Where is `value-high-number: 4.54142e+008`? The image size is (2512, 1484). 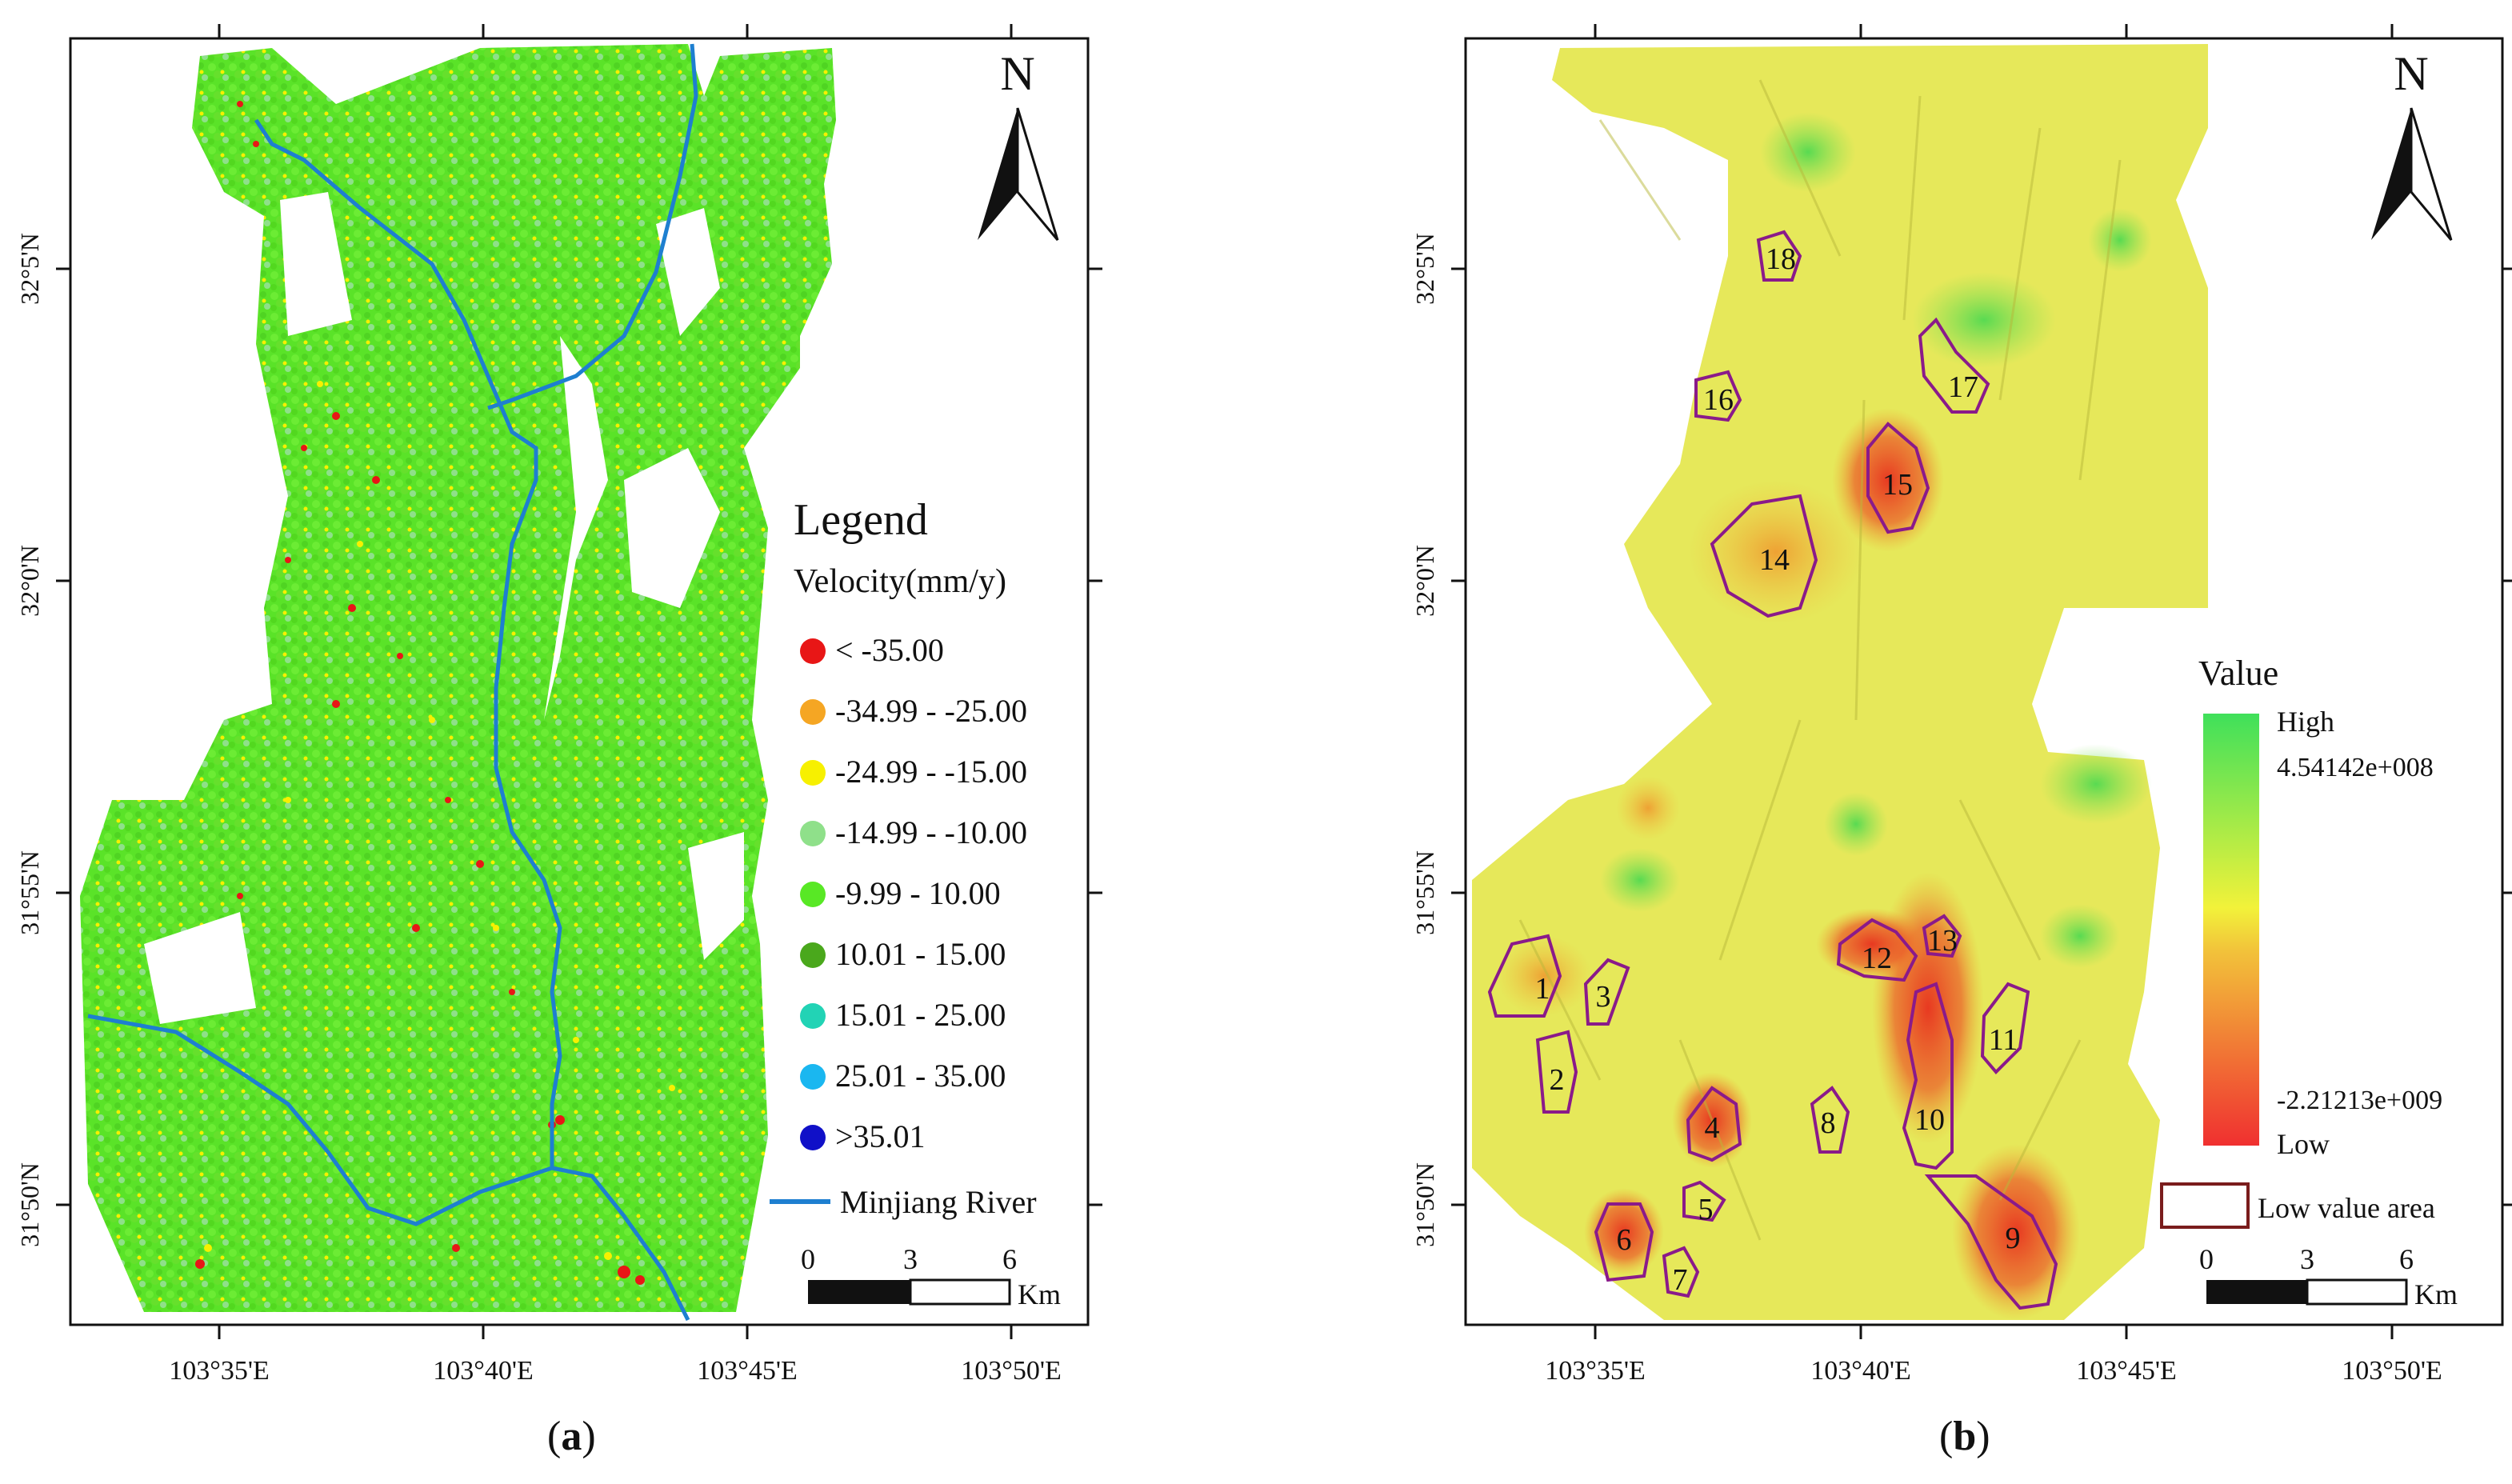
value-high-number: 4.54142e+008 is located at coordinates (2355, 767).